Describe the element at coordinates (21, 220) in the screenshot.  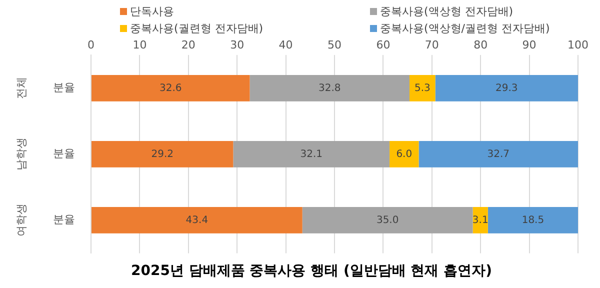
I see `text: 여학생` at that location.